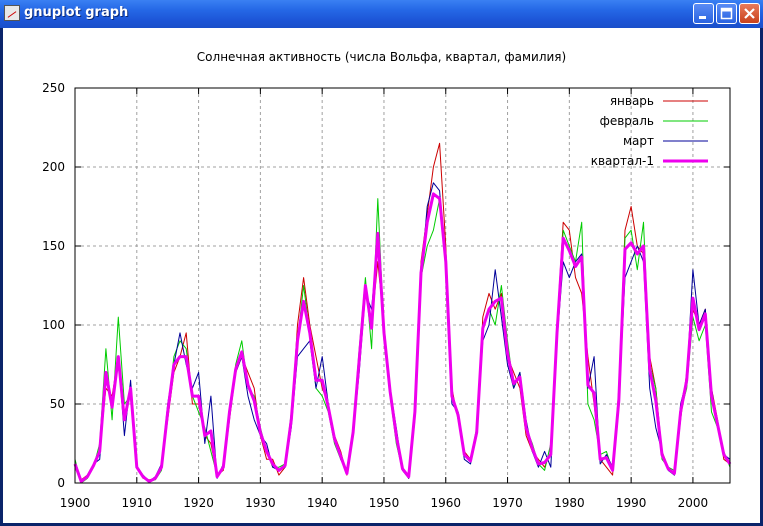 This screenshot has height=526, width=763. Describe the element at coordinates (632, 101) in the screenshot. I see `legend-label: январь` at that location.